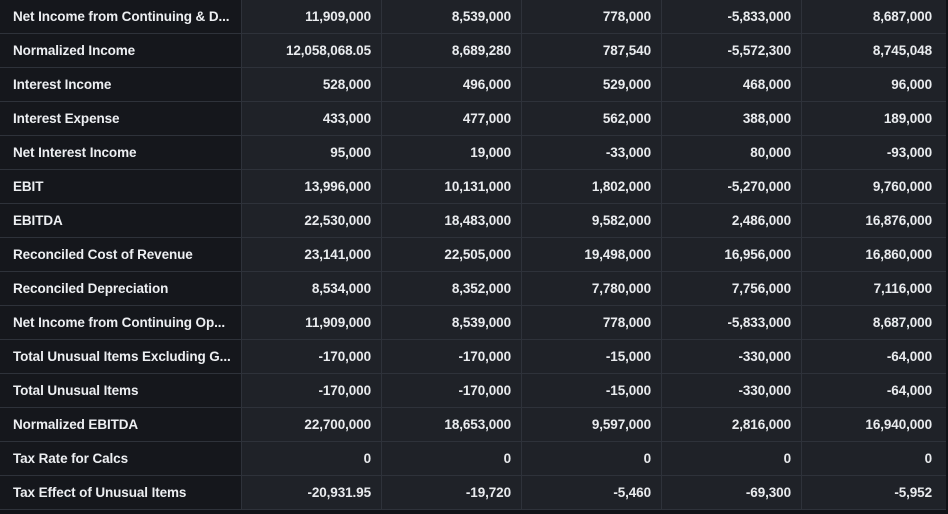 This screenshot has width=948, height=514. I want to click on row-label: Reconciled Cost of Revenue, so click(121, 254).